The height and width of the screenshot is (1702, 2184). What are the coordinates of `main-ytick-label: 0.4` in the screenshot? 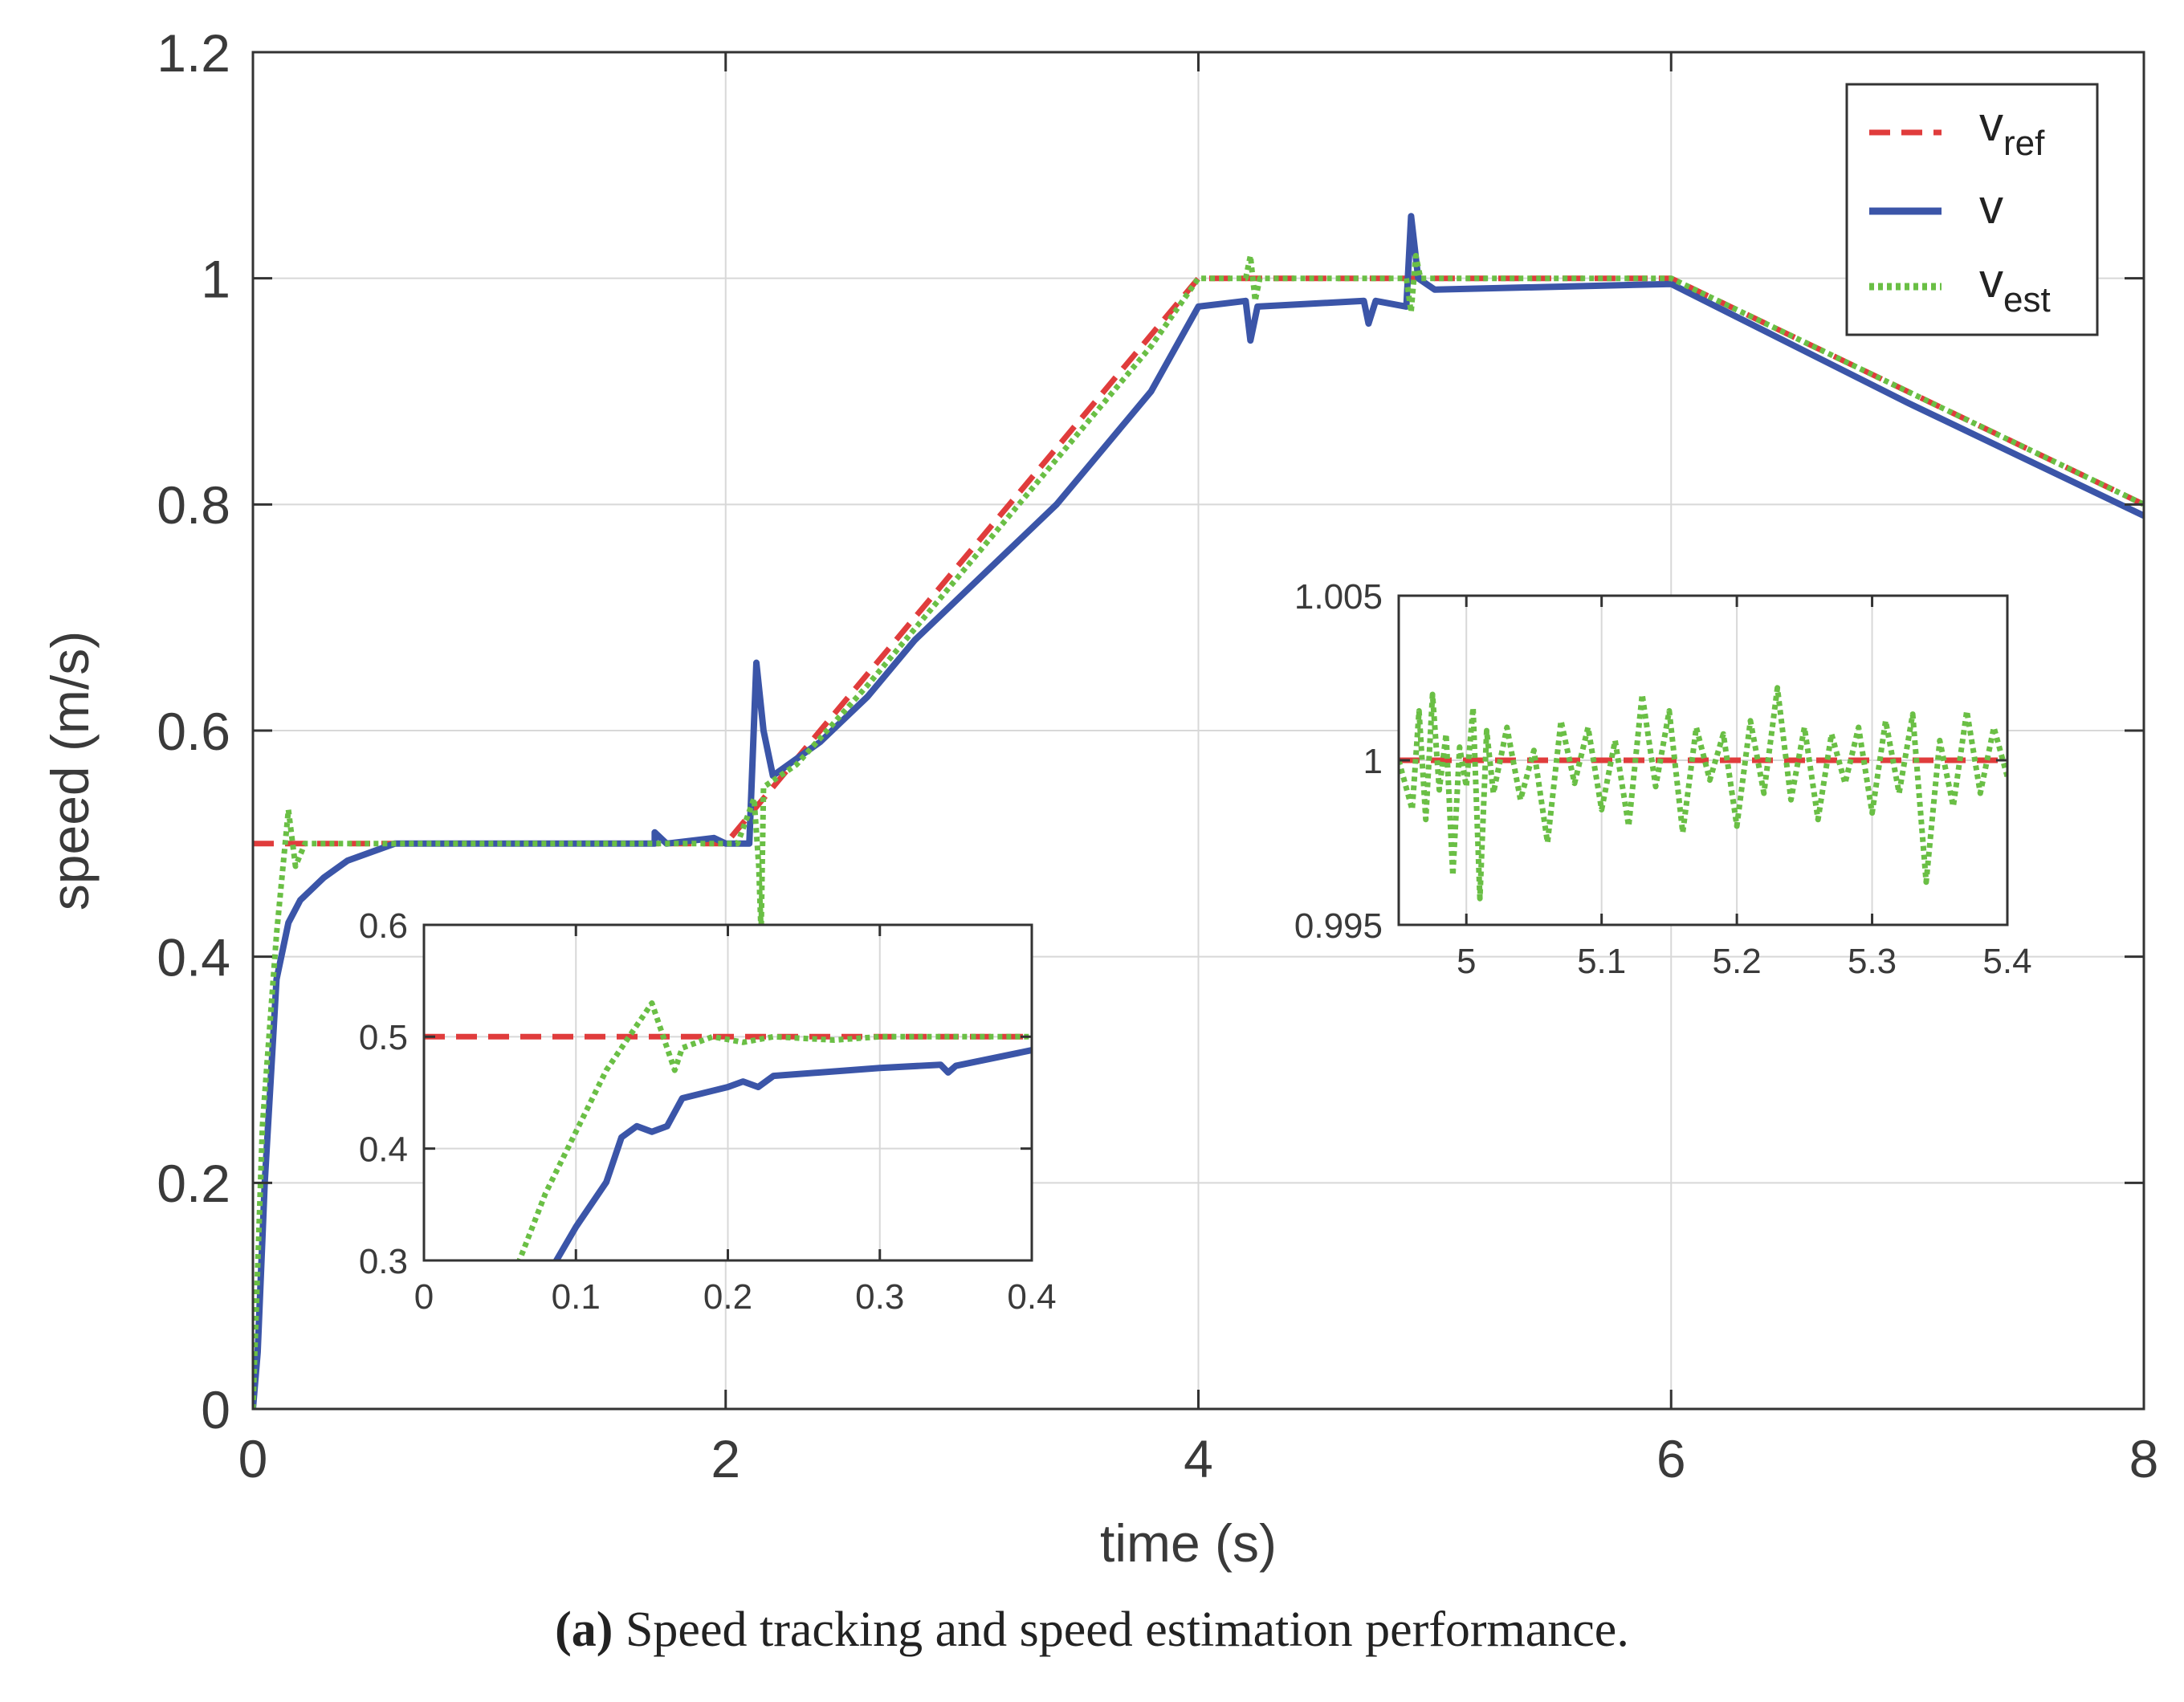 It's located at (193, 957).